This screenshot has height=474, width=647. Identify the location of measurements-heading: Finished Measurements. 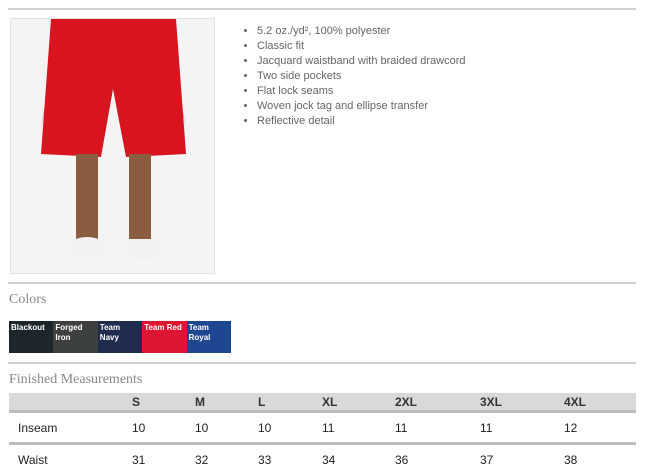
(76, 379).